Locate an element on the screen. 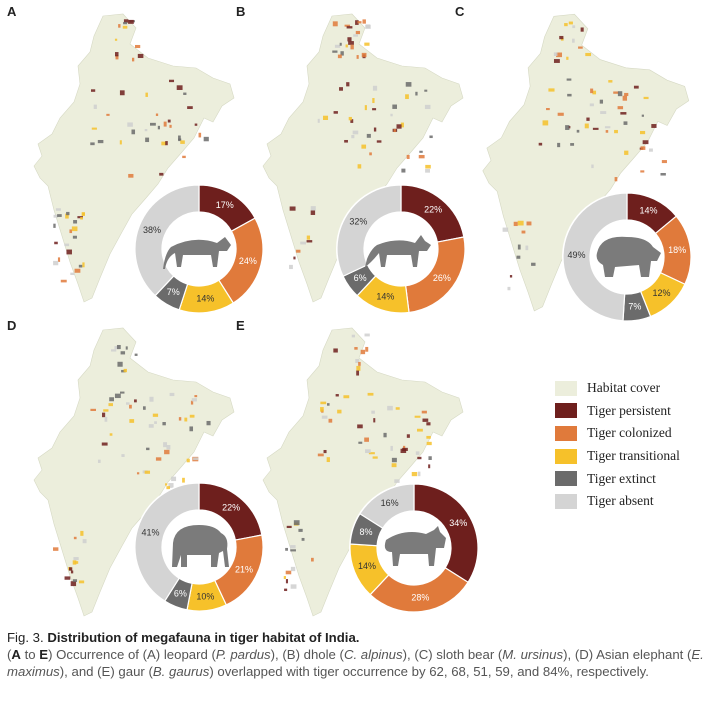 This screenshot has width=721, height=707. donut-data-label: 14% is located at coordinates (367, 566).